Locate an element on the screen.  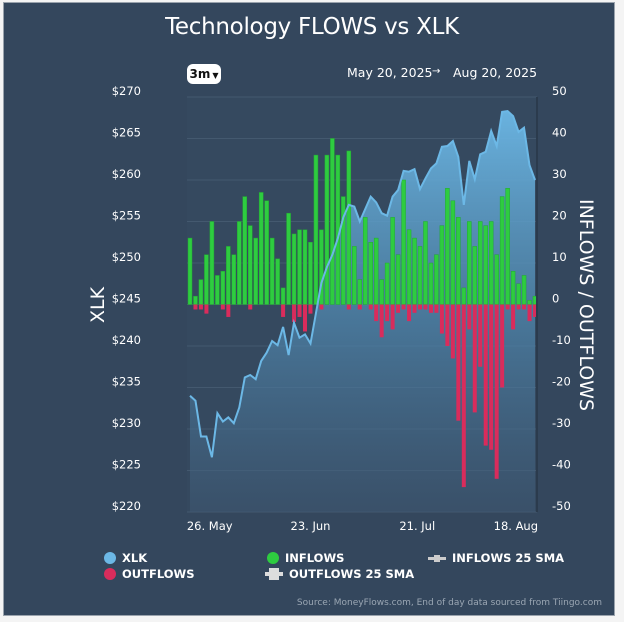
legend-label: XLK is located at coordinates (135, 558).